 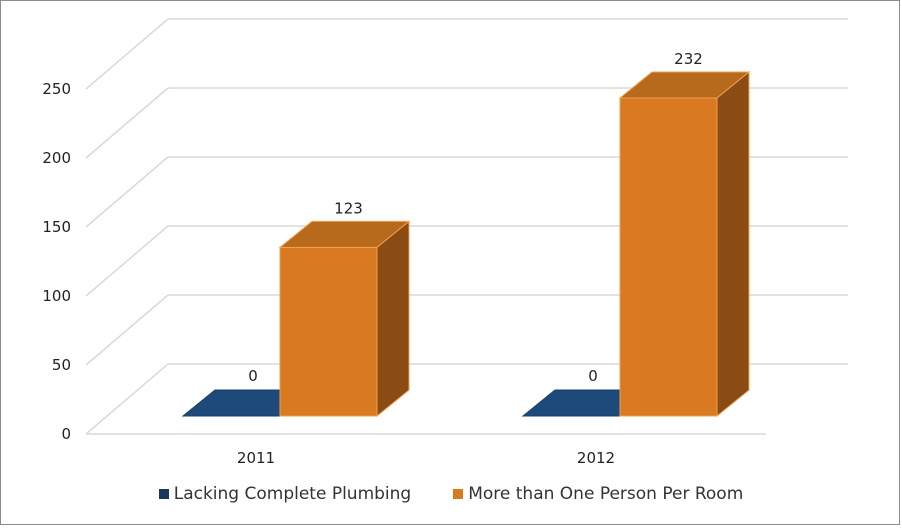 I want to click on data-label: 123, so click(x=348, y=208).